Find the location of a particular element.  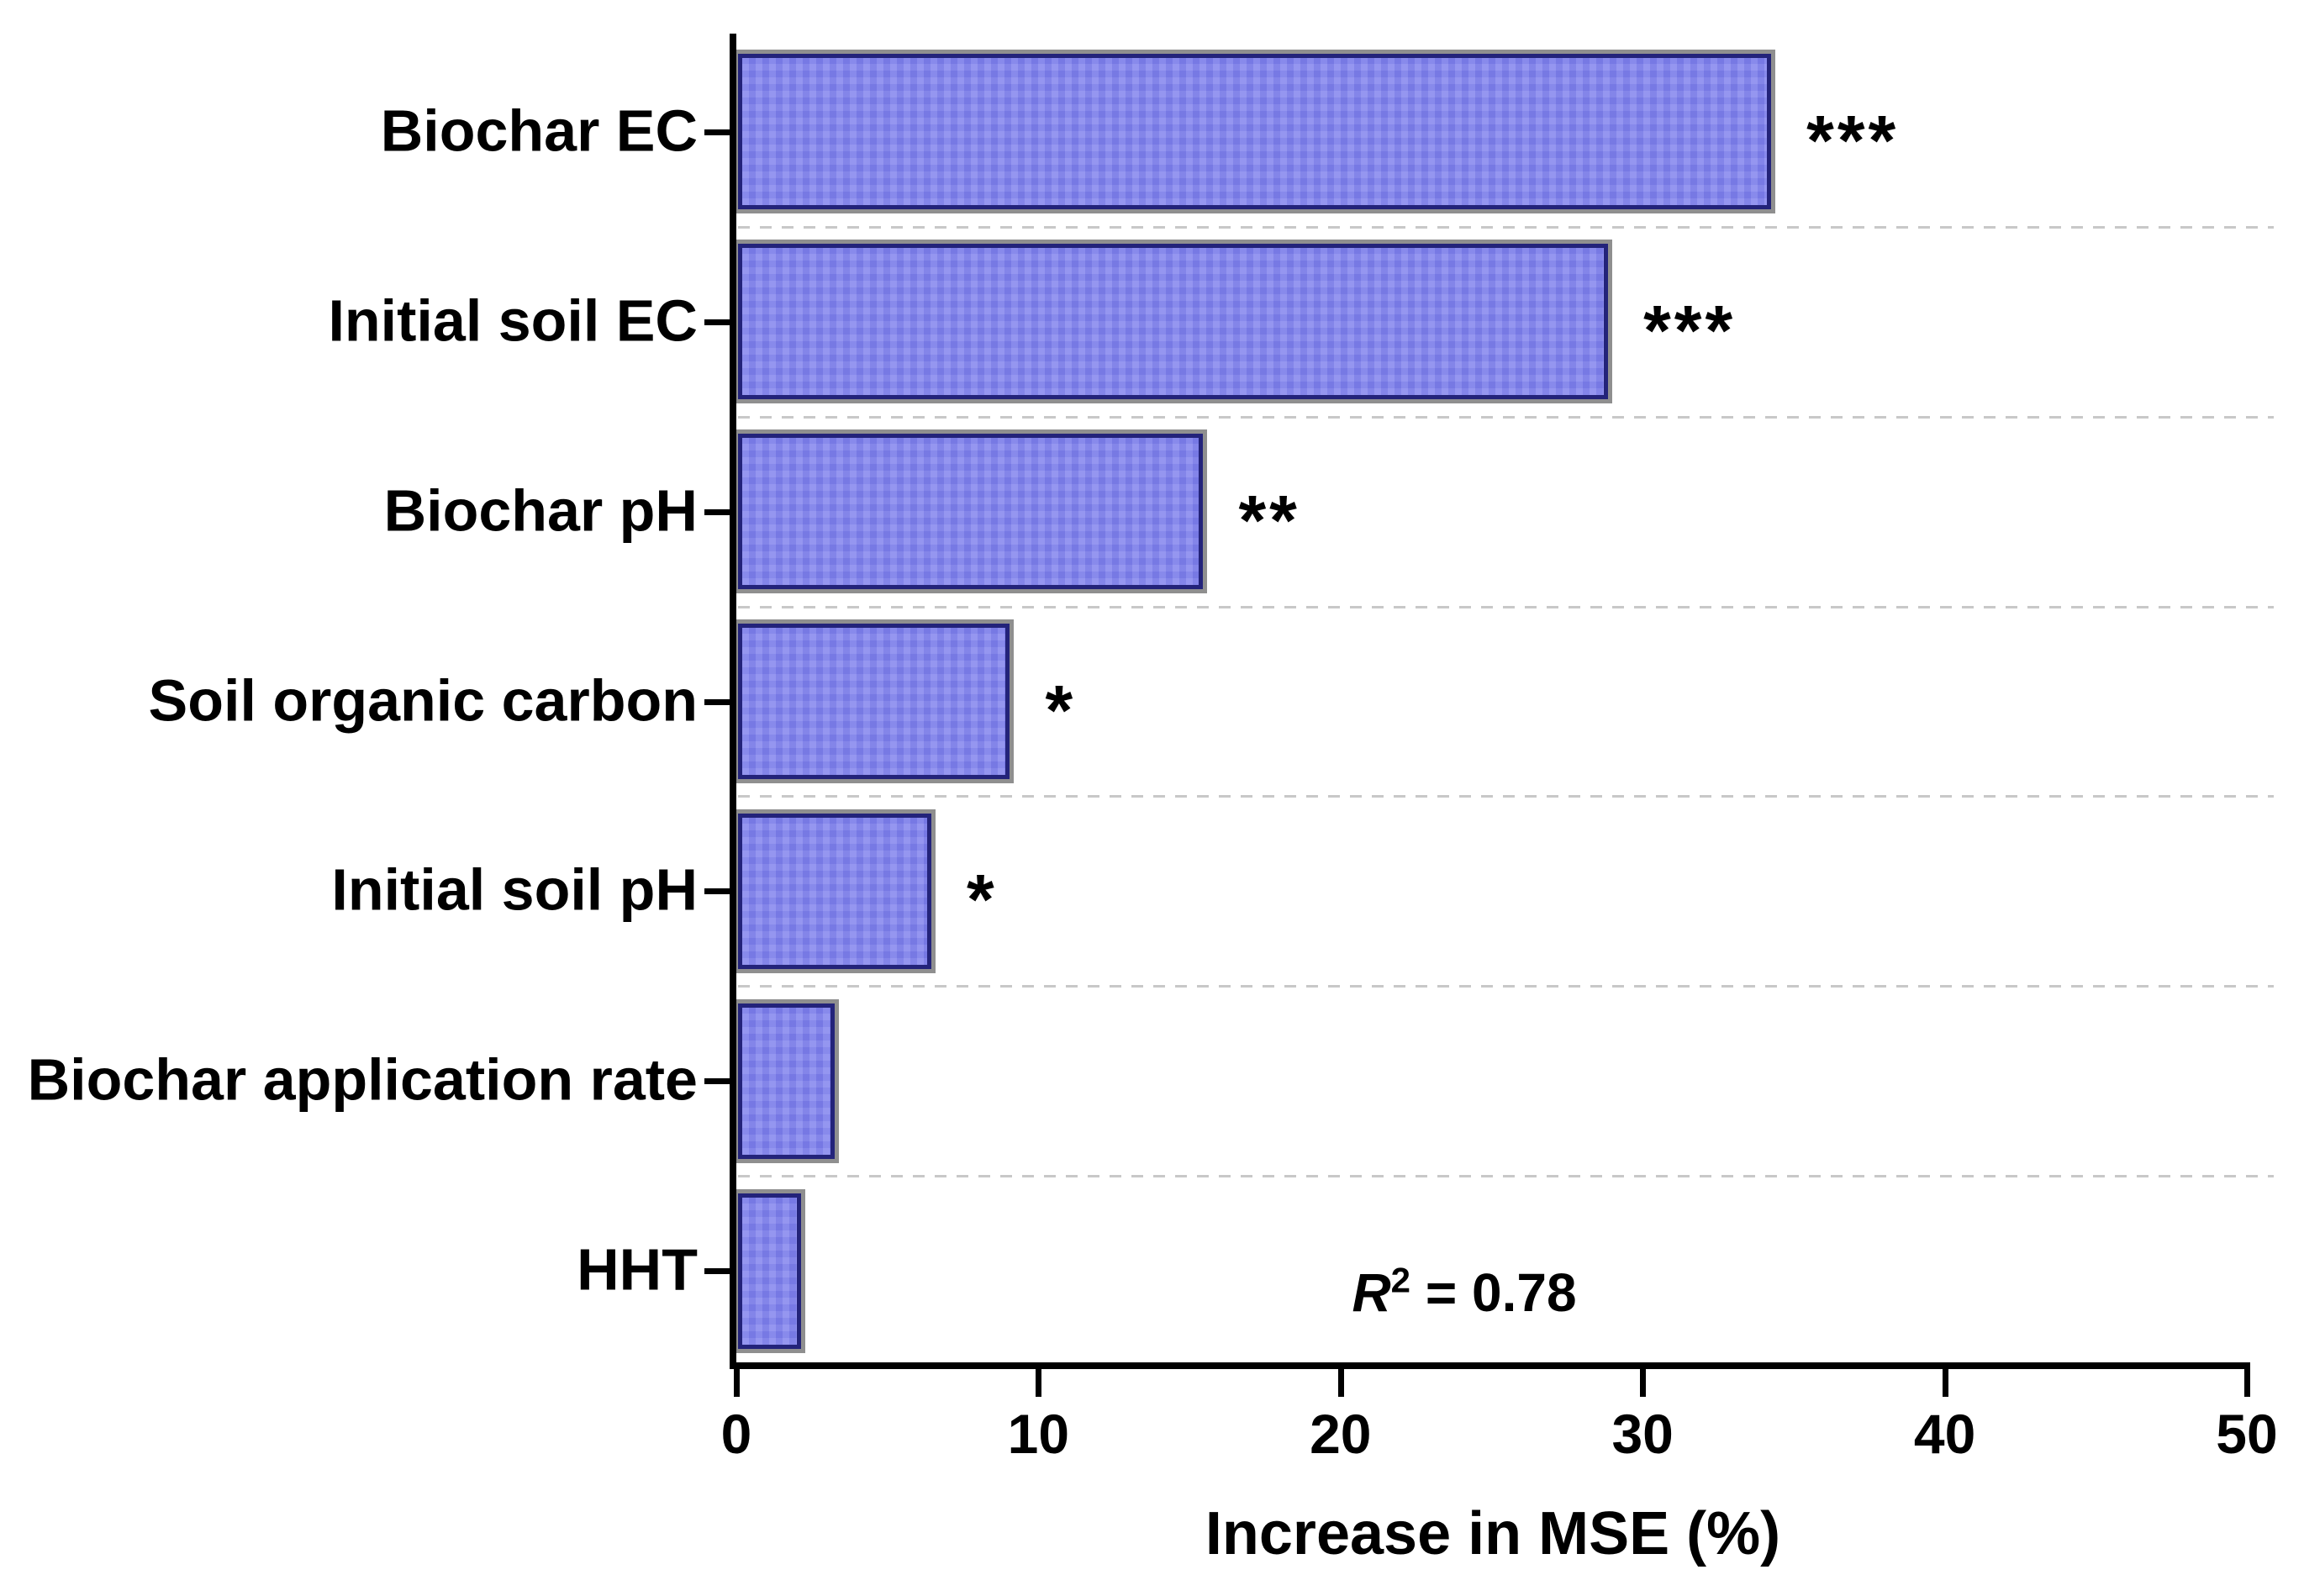

significance-marker-biochar-ph: ** is located at coordinates (1269, 520).